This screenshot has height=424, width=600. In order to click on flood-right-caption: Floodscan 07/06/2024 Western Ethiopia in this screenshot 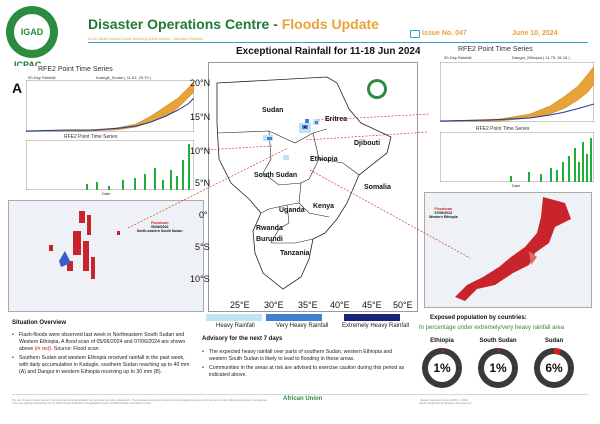, I will do `click(443, 213)`.